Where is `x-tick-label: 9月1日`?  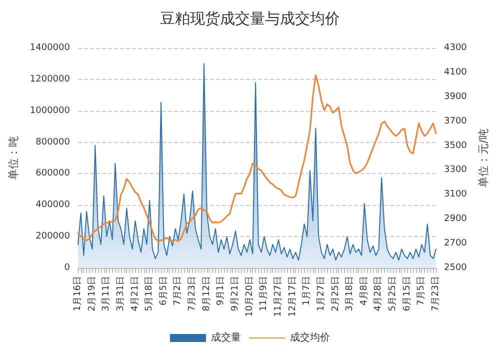 x-tick-label: 9月1日 is located at coordinates (221, 291).